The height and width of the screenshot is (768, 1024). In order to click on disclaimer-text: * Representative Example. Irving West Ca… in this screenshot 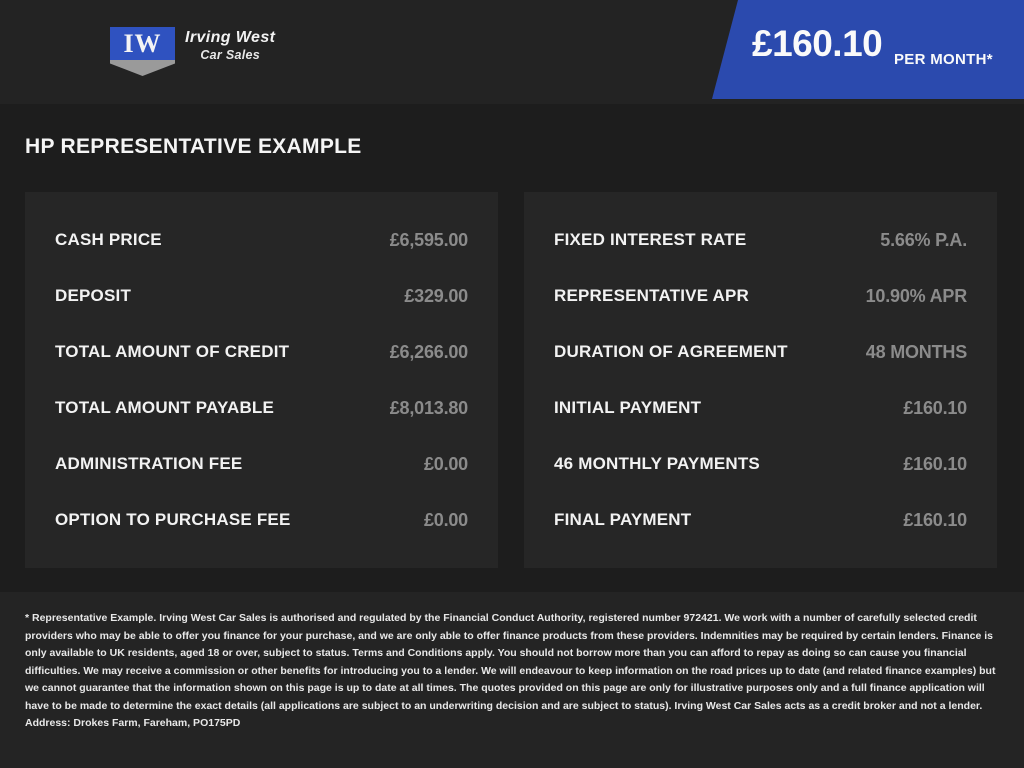, I will do `click(510, 670)`.